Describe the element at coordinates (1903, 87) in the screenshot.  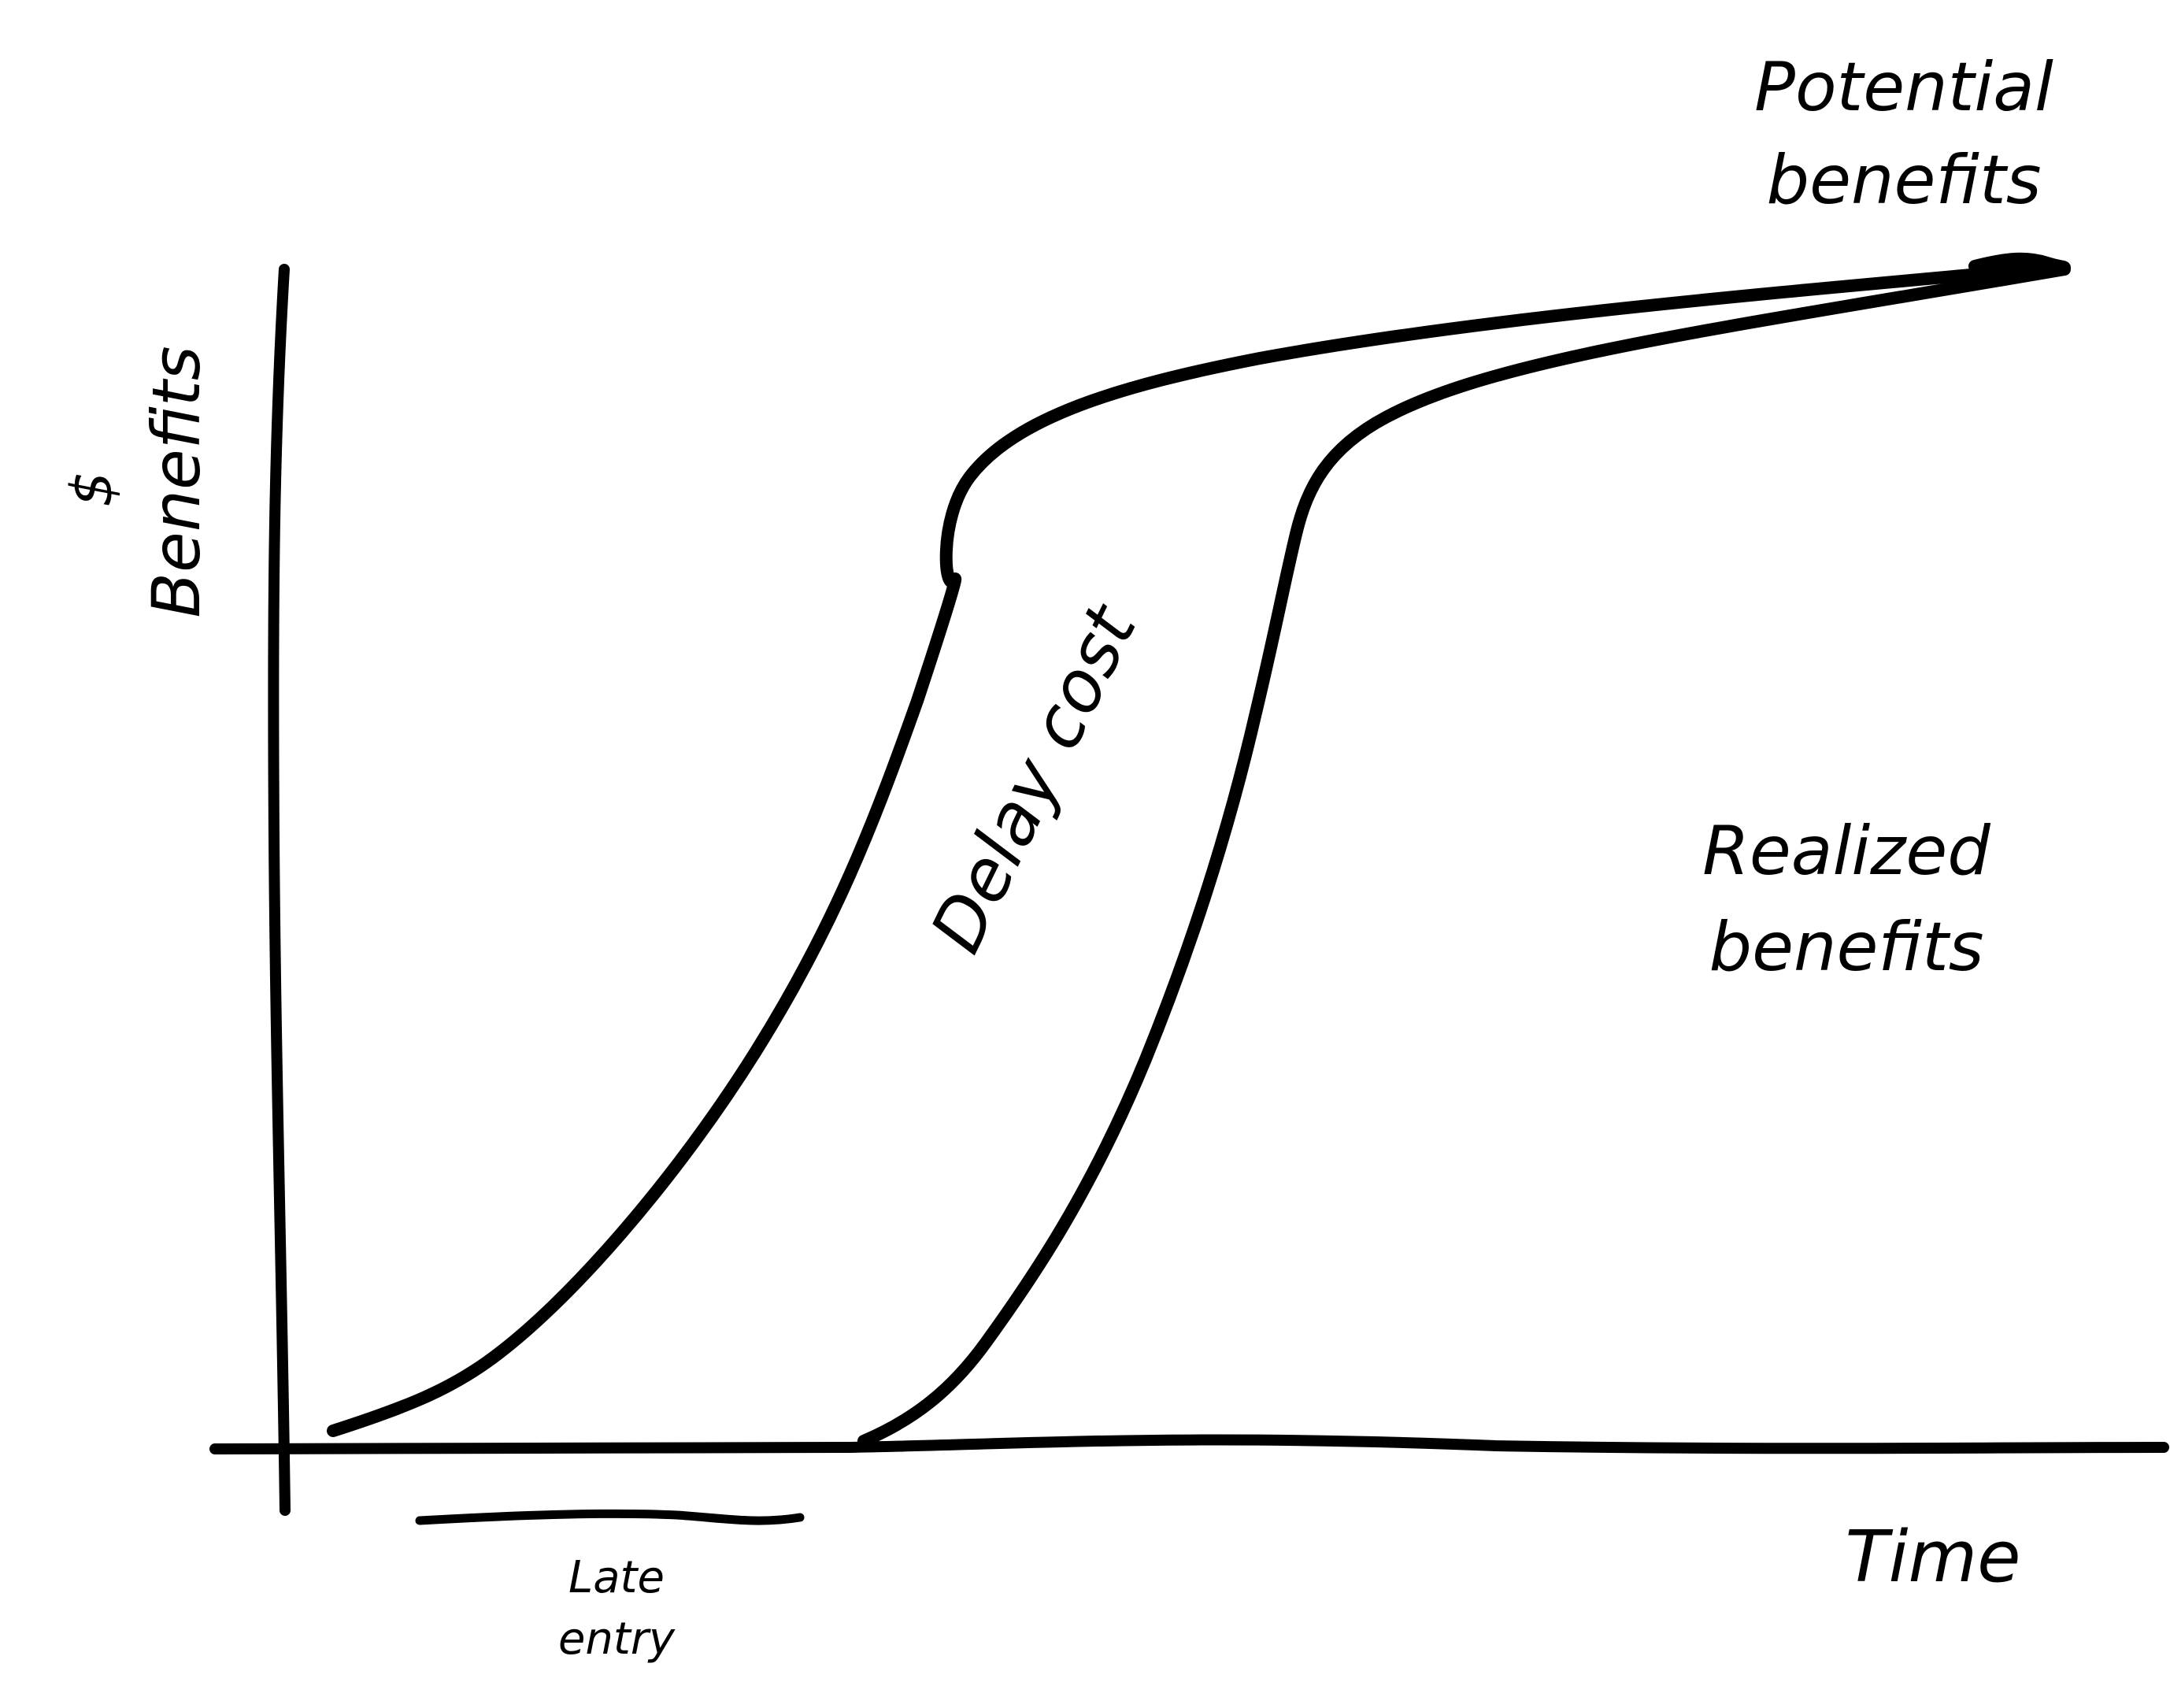
I see `potential-benefits-label-line1: Potential` at that location.